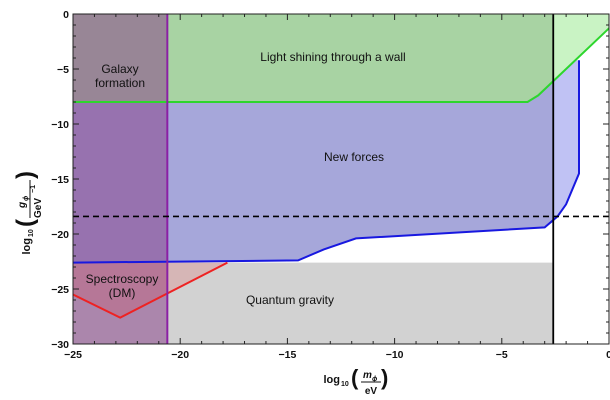  I want to click on y-tick-label: 0, so click(66, 15).